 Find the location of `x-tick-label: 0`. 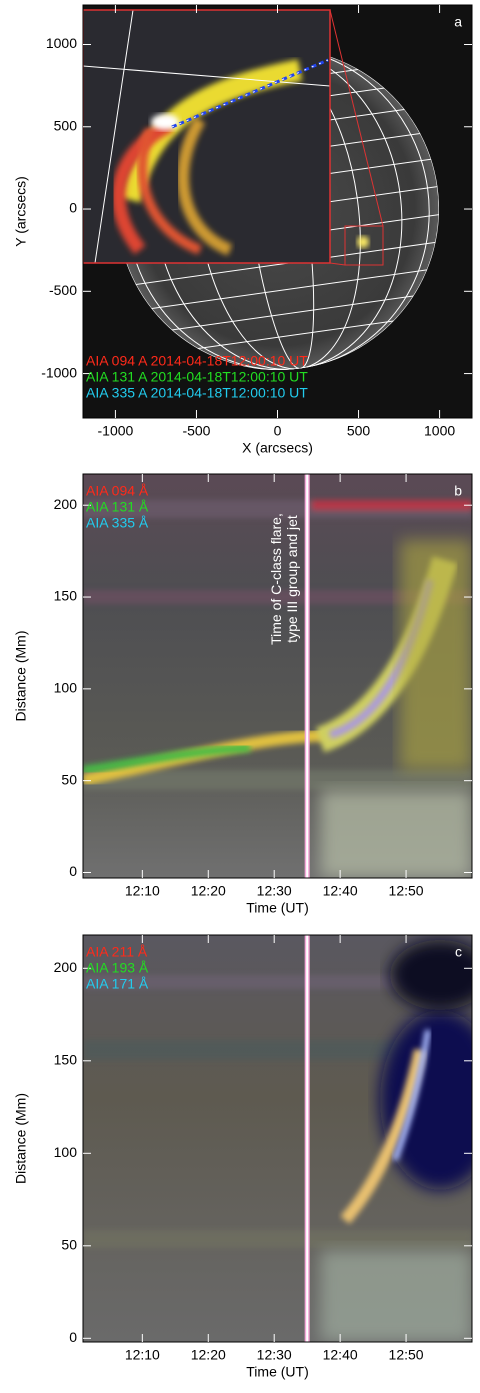

x-tick-label: 0 is located at coordinates (278, 431).